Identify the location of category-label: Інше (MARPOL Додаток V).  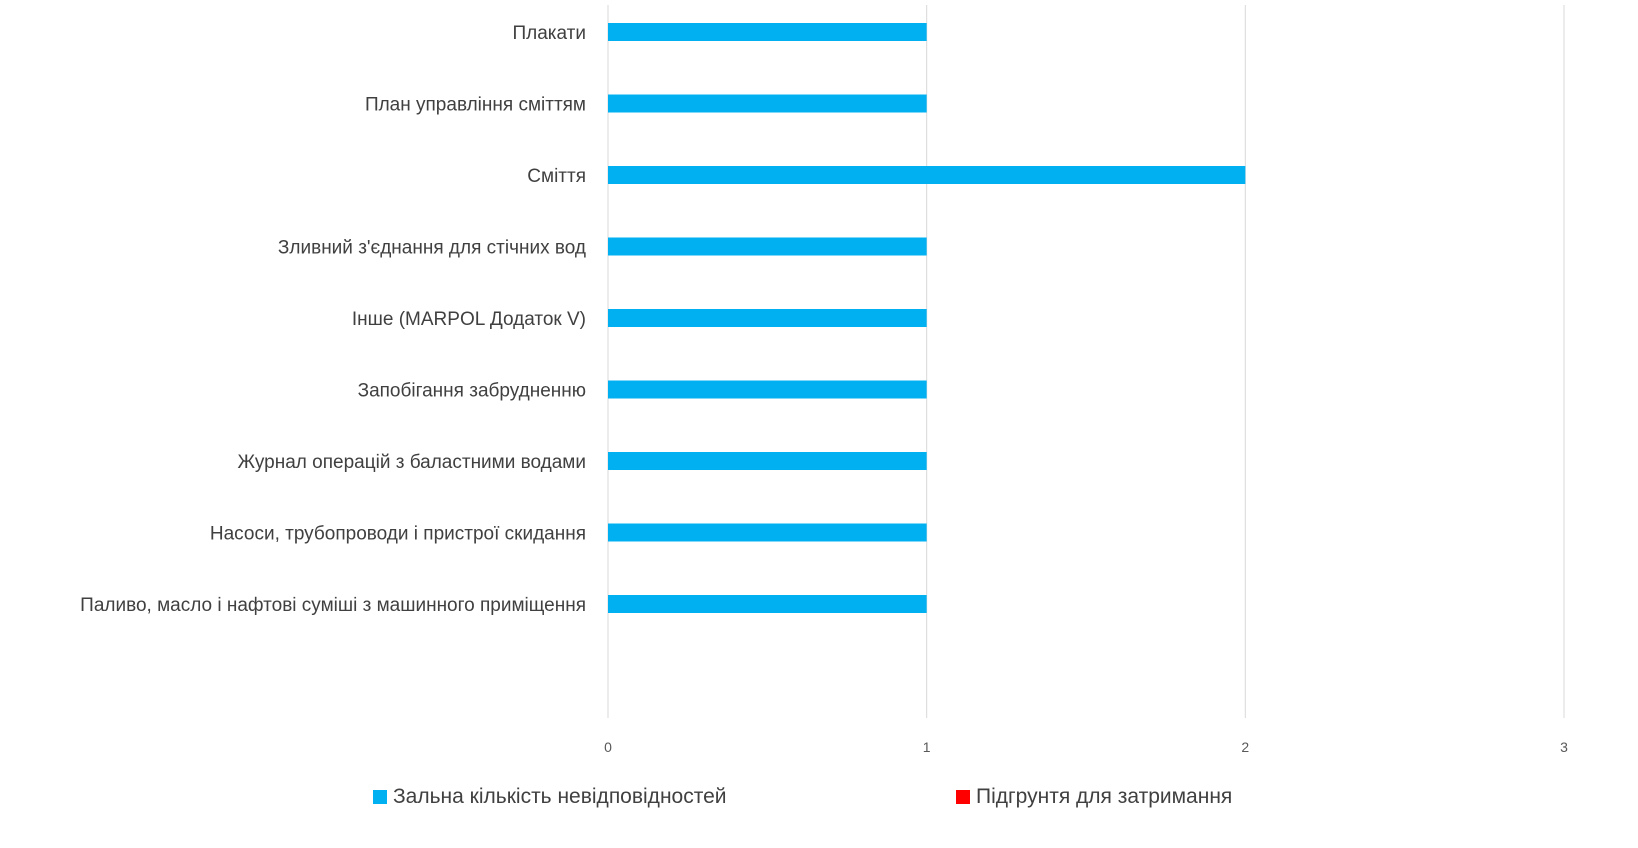
(469, 319).